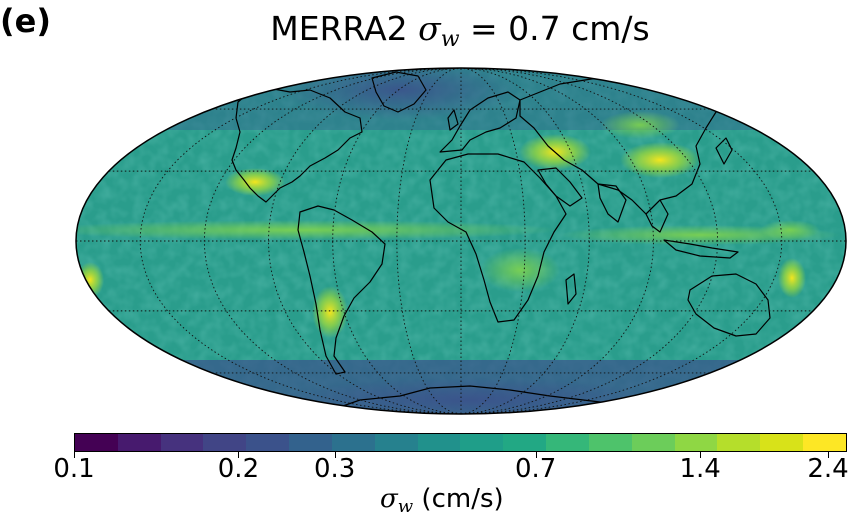 The width and height of the screenshot is (850, 529). Describe the element at coordinates (520, 270) in the screenshot. I see `africa-field` at that location.